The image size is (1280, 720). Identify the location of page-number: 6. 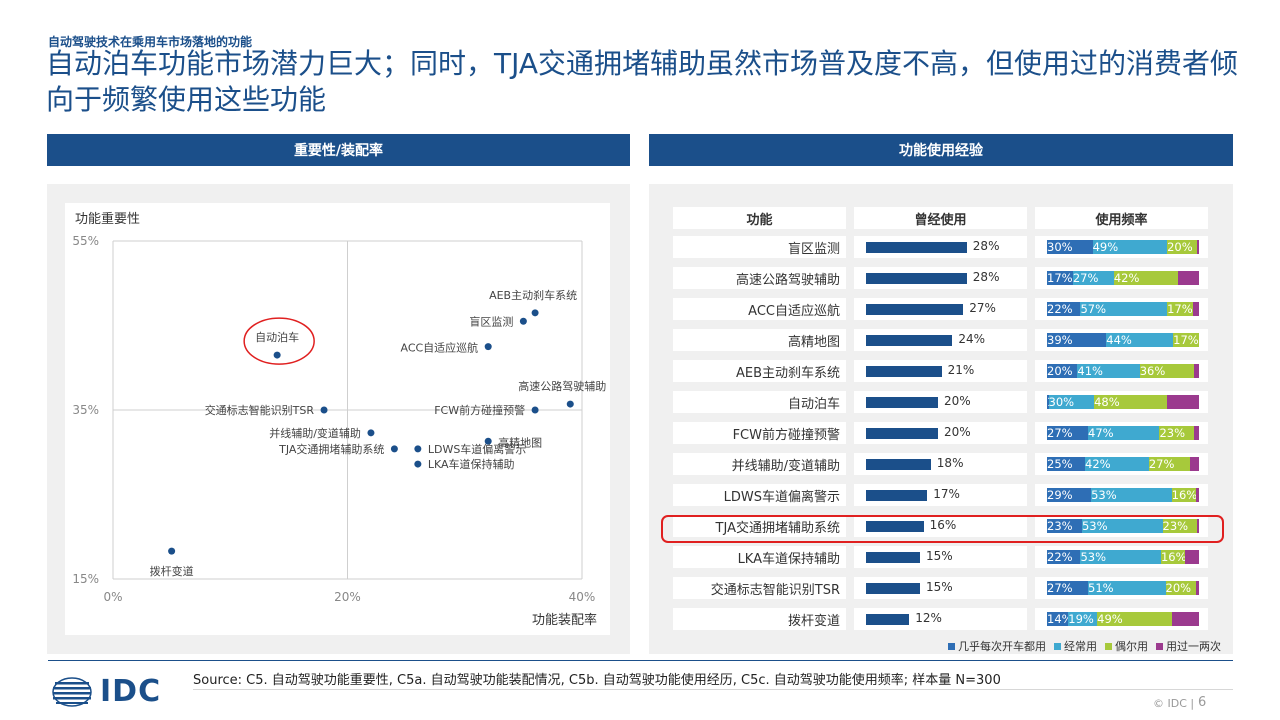
(1202, 702).